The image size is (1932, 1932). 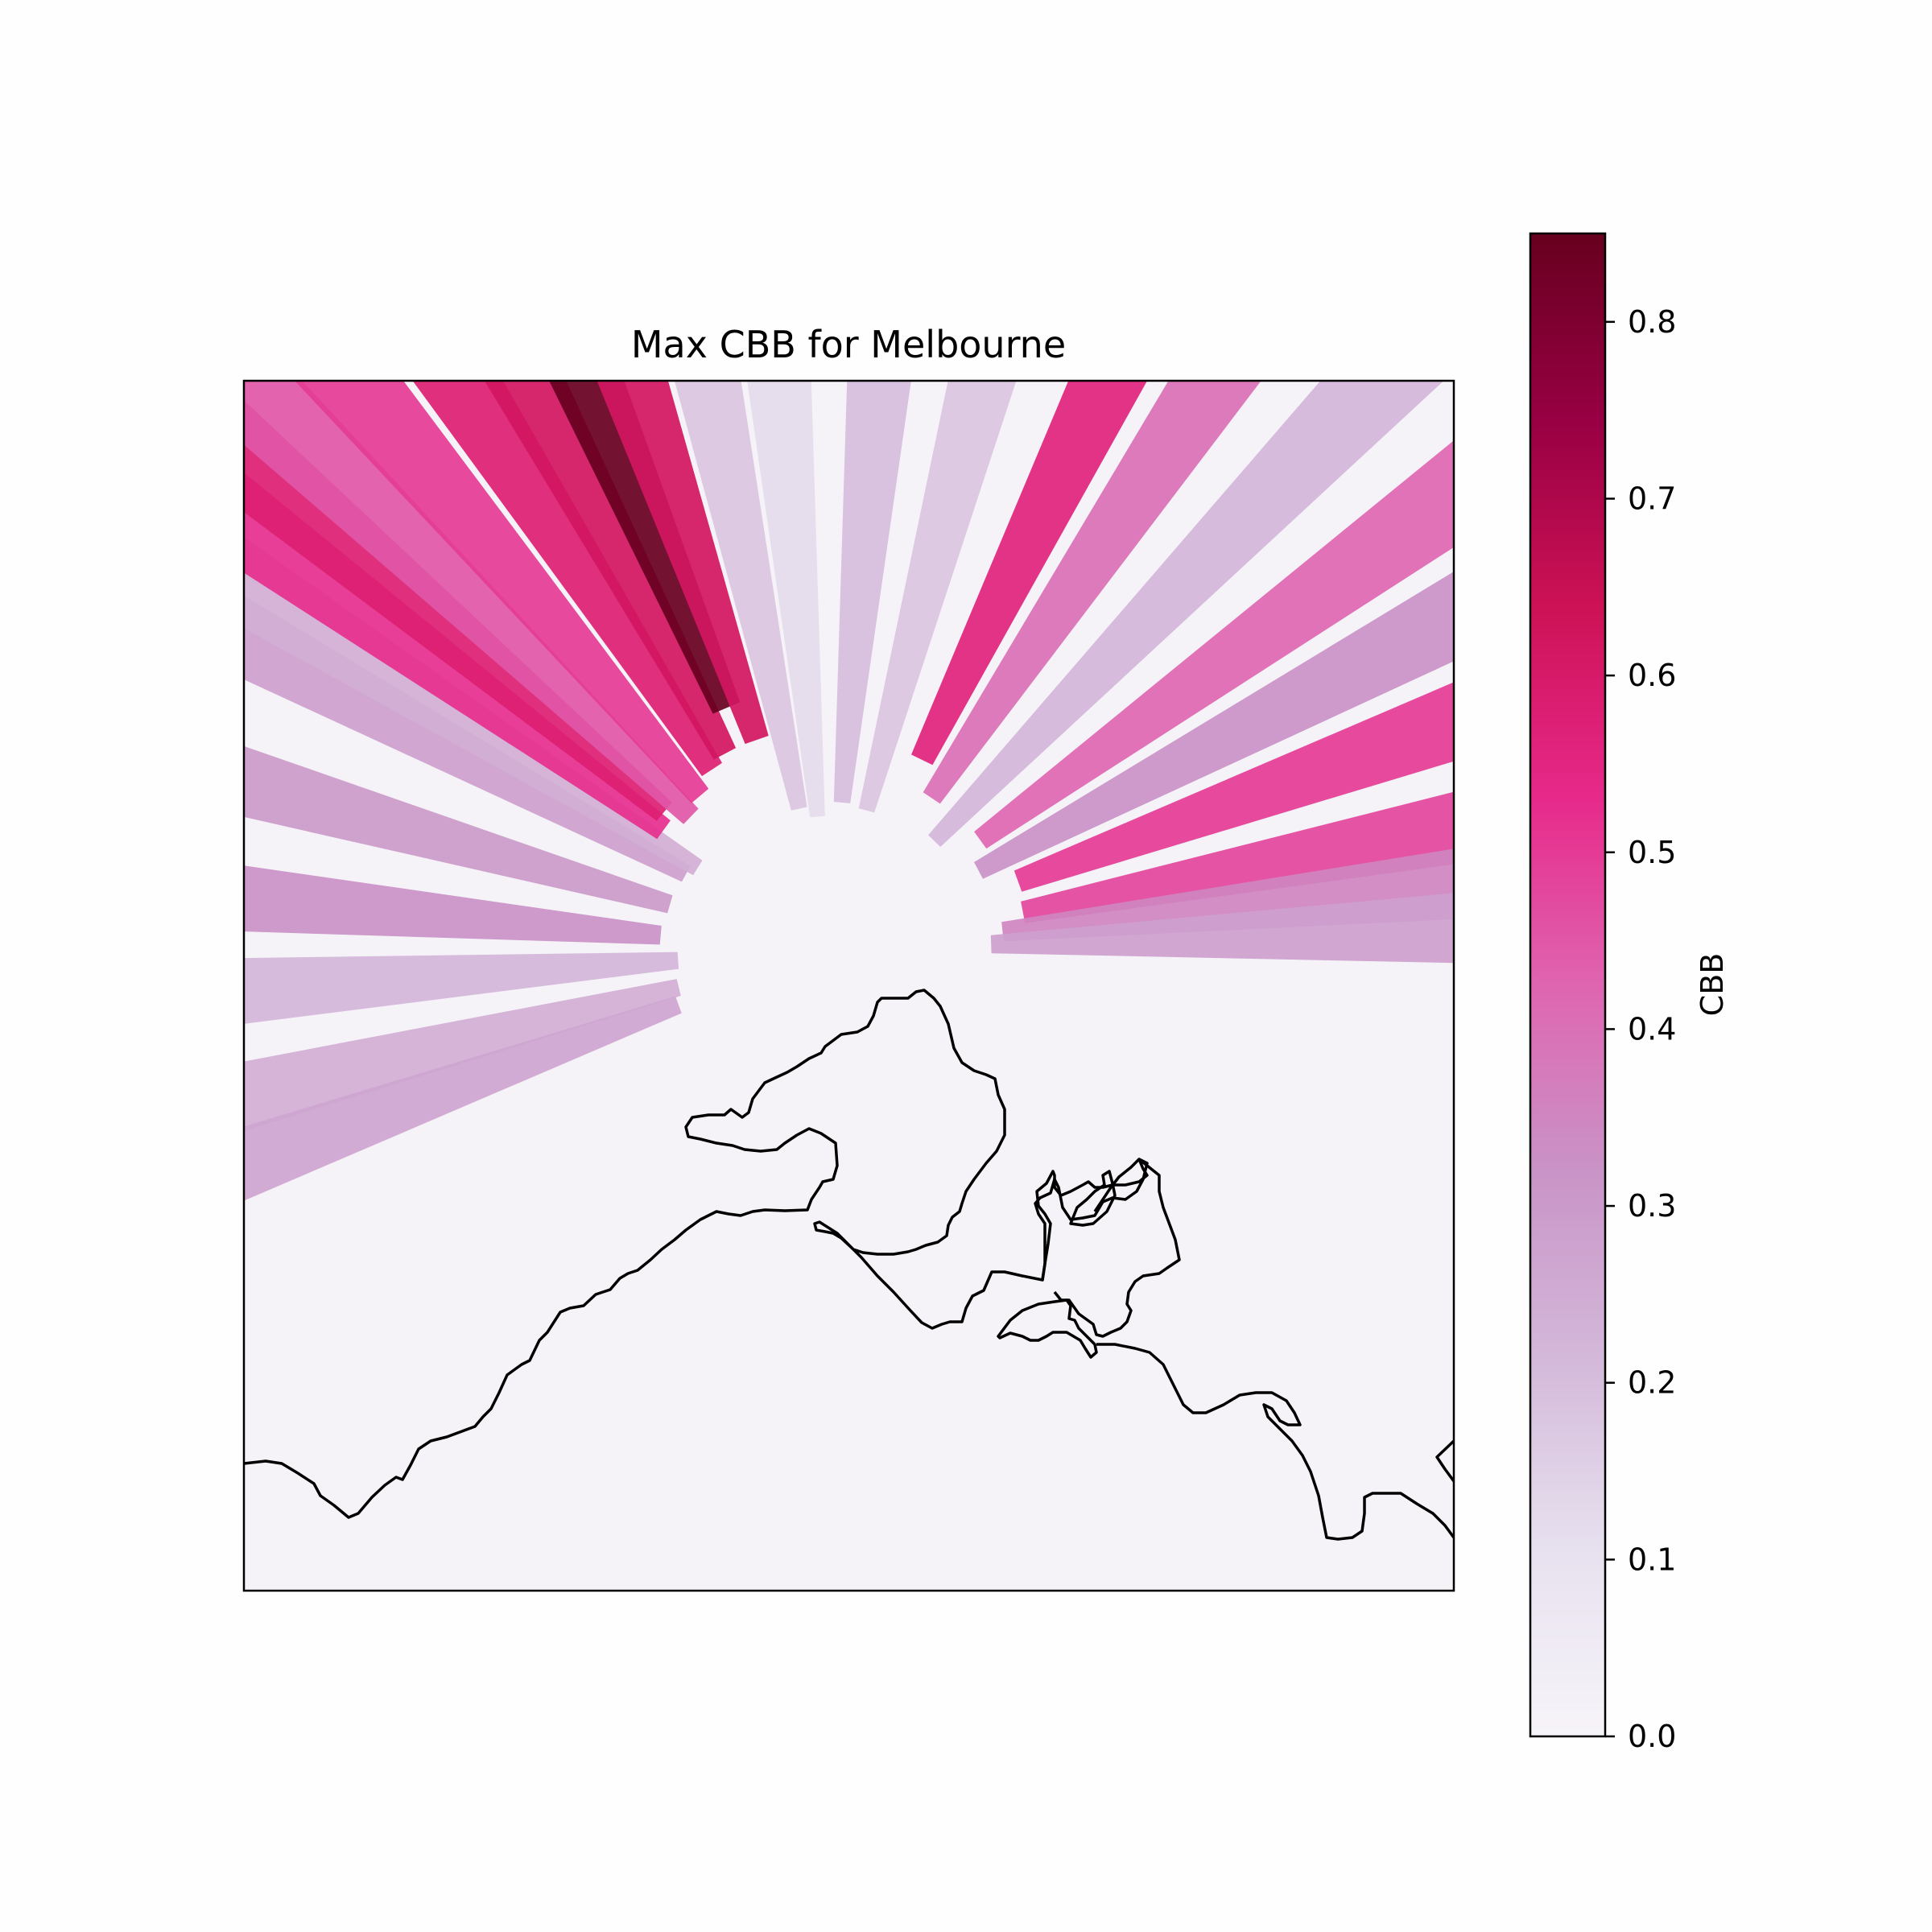 I want to click on colorbar-tick-label: 0.5, so click(x=1652, y=852).